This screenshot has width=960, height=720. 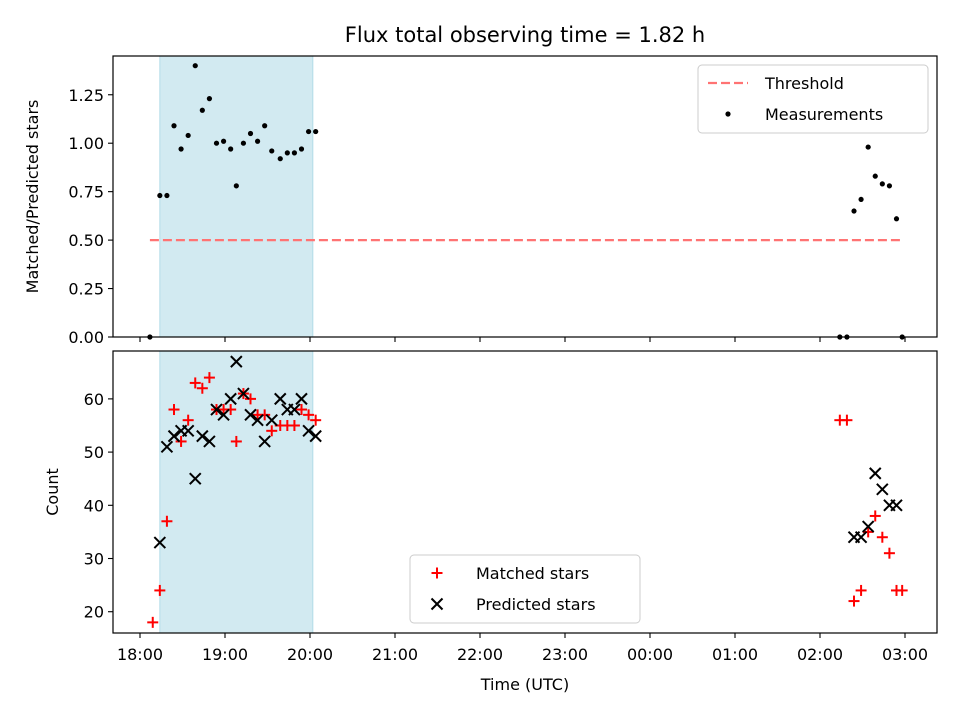 I want to click on x-tick-label: 23:00, so click(x=565, y=654).